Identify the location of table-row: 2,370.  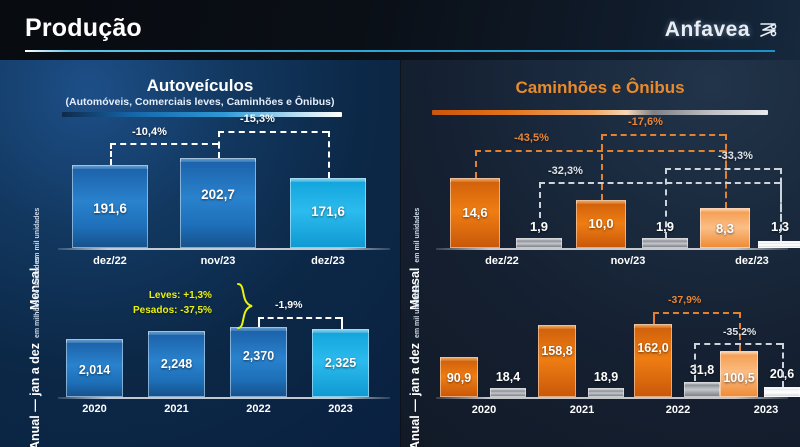
(258, 362).